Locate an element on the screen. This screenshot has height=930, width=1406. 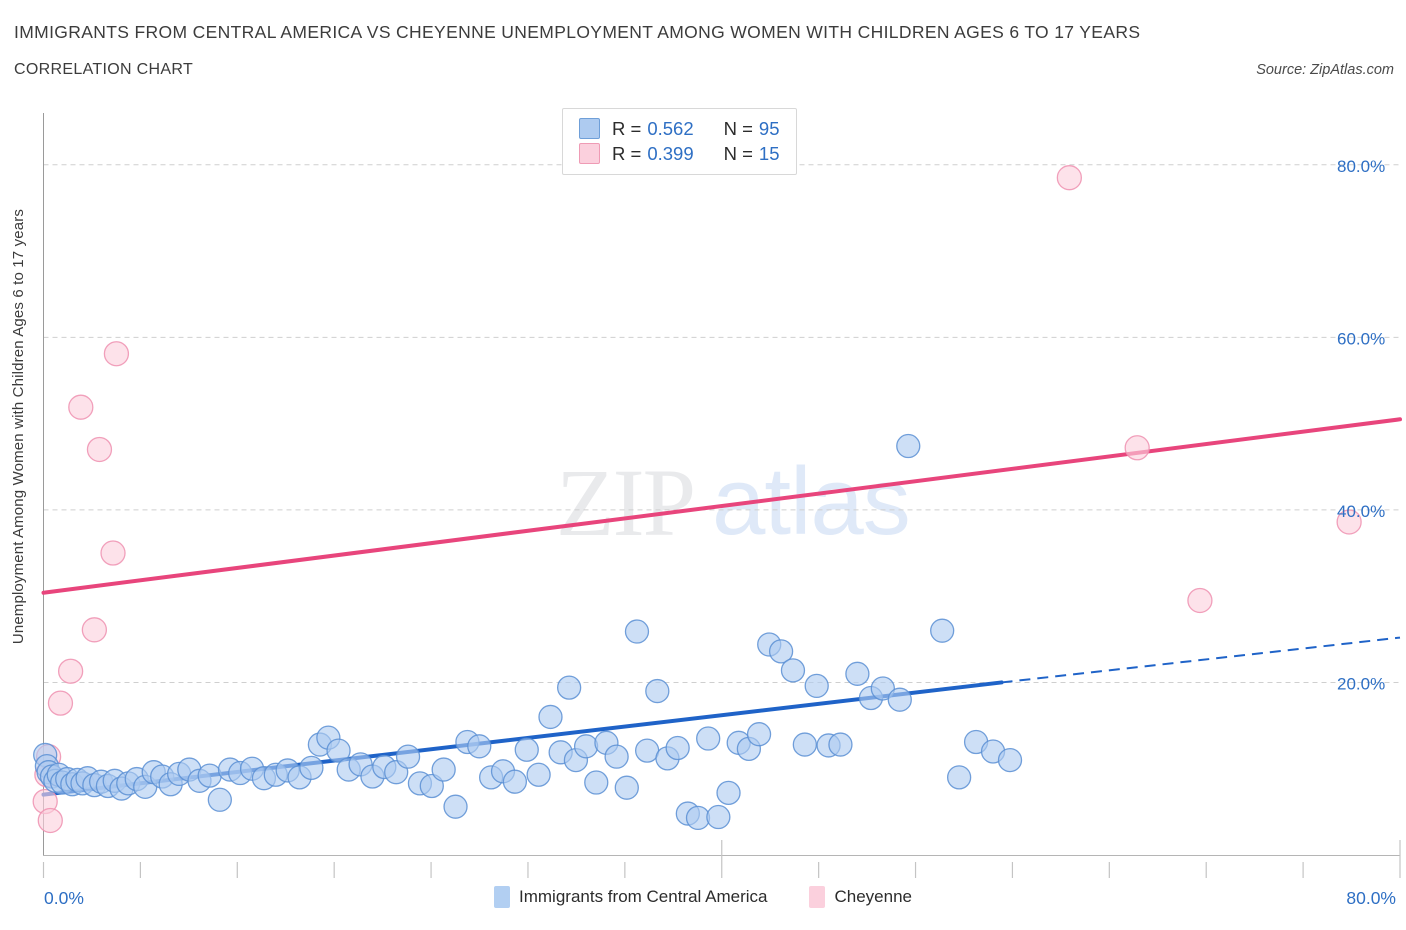
y-axis-tick-label: 80.0% is located at coordinates (1361, 166).